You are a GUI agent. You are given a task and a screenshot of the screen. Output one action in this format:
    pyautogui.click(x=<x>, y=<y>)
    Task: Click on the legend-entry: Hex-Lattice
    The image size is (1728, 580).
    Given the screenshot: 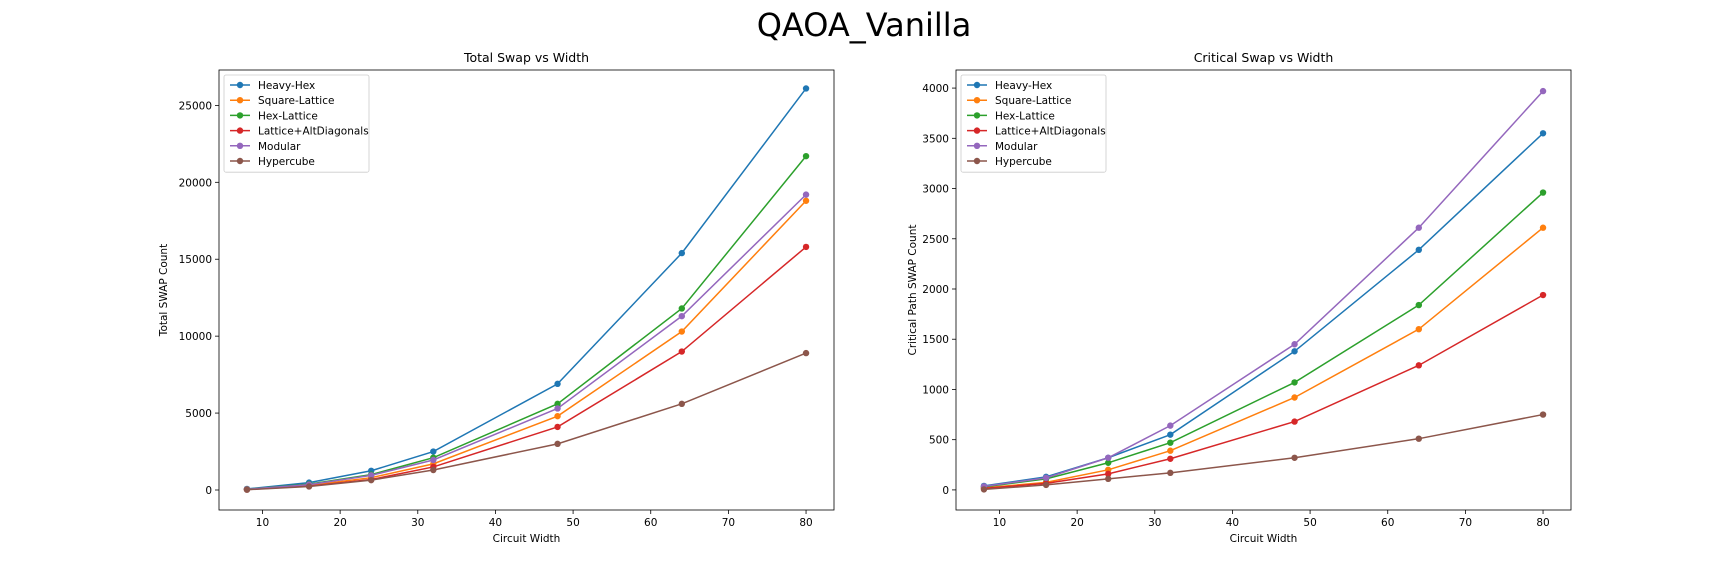 What is the action you would take?
    pyautogui.click(x=1011, y=116)
    